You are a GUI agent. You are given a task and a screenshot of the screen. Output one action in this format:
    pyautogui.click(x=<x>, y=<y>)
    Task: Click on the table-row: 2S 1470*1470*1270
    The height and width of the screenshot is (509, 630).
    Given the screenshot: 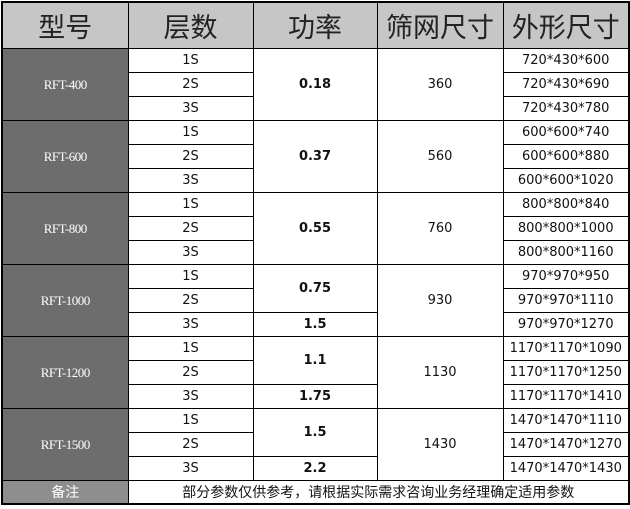 What is the action you would take?
    pyautogui.click(x=316, y=444)
    